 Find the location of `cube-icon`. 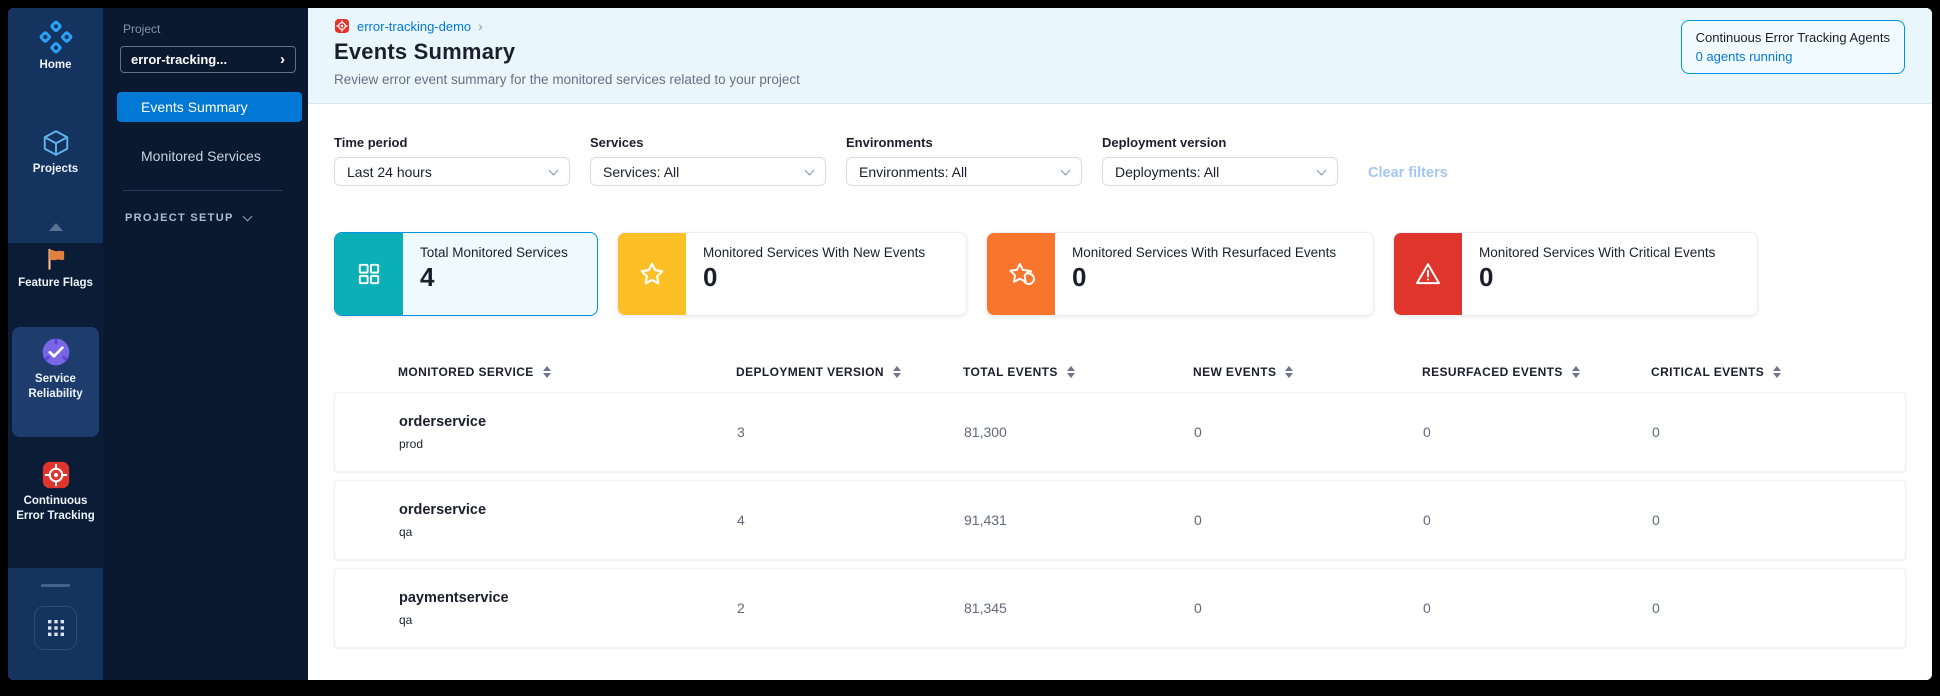

cube-icon is located at coordinates (55, 143).